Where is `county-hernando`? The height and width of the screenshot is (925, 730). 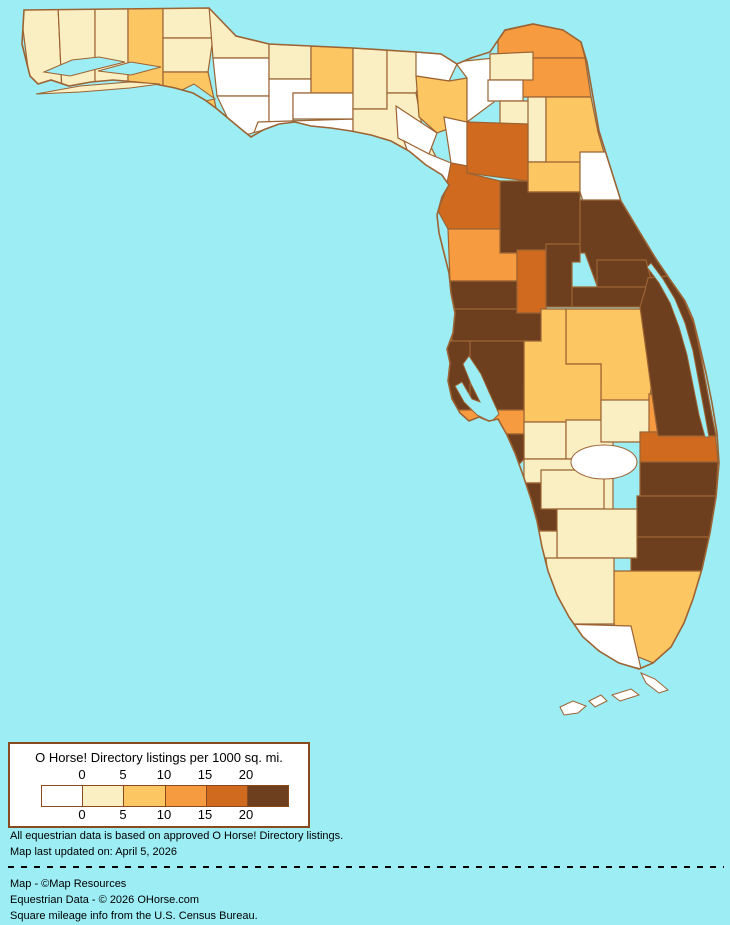
county-hernando is located at coordinates (483, 295).